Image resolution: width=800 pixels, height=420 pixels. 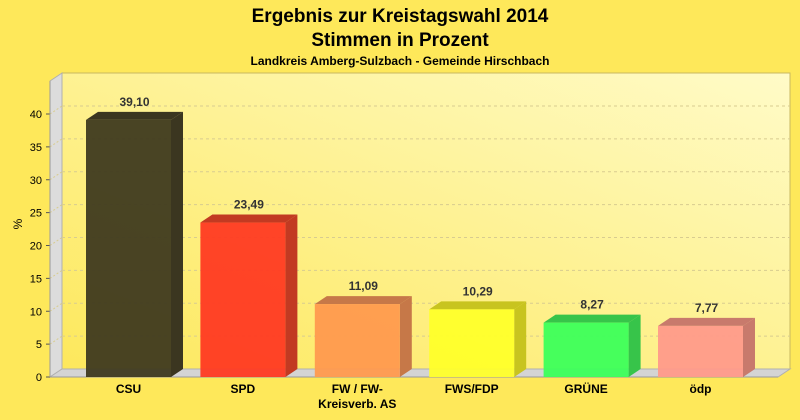 I want to click on y-tick-label: 5, so click(x=39, y=345).